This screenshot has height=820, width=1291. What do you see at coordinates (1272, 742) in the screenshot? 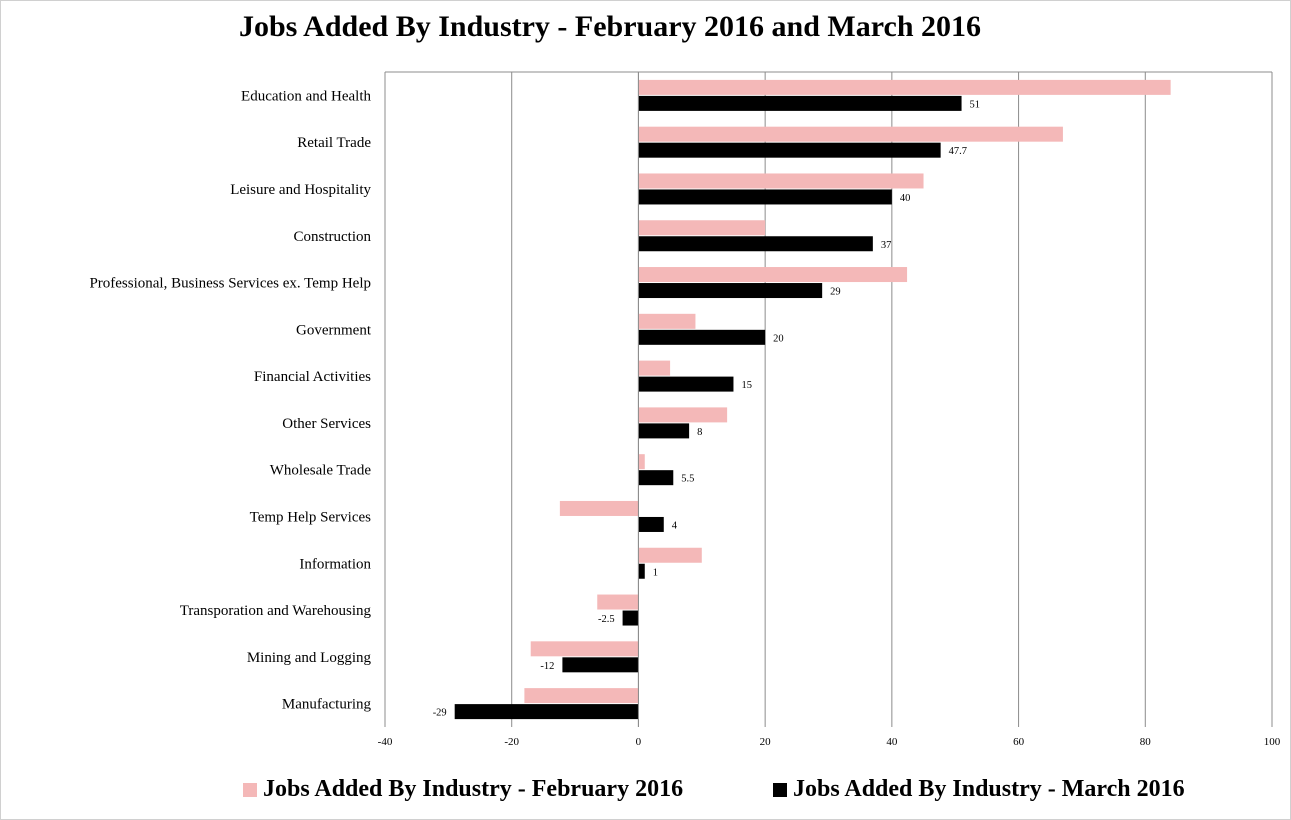
I see `x-tick-label: 100` at bounding box center [1272, 742].